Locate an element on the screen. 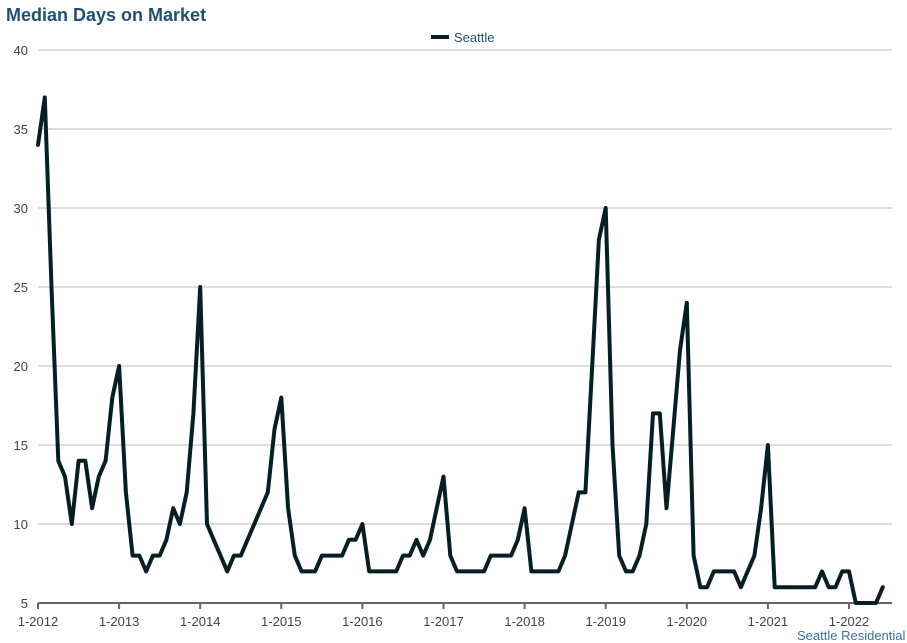 The image size is (907, 643). y-tick-label: 35 is located at coordinates (21, 129).